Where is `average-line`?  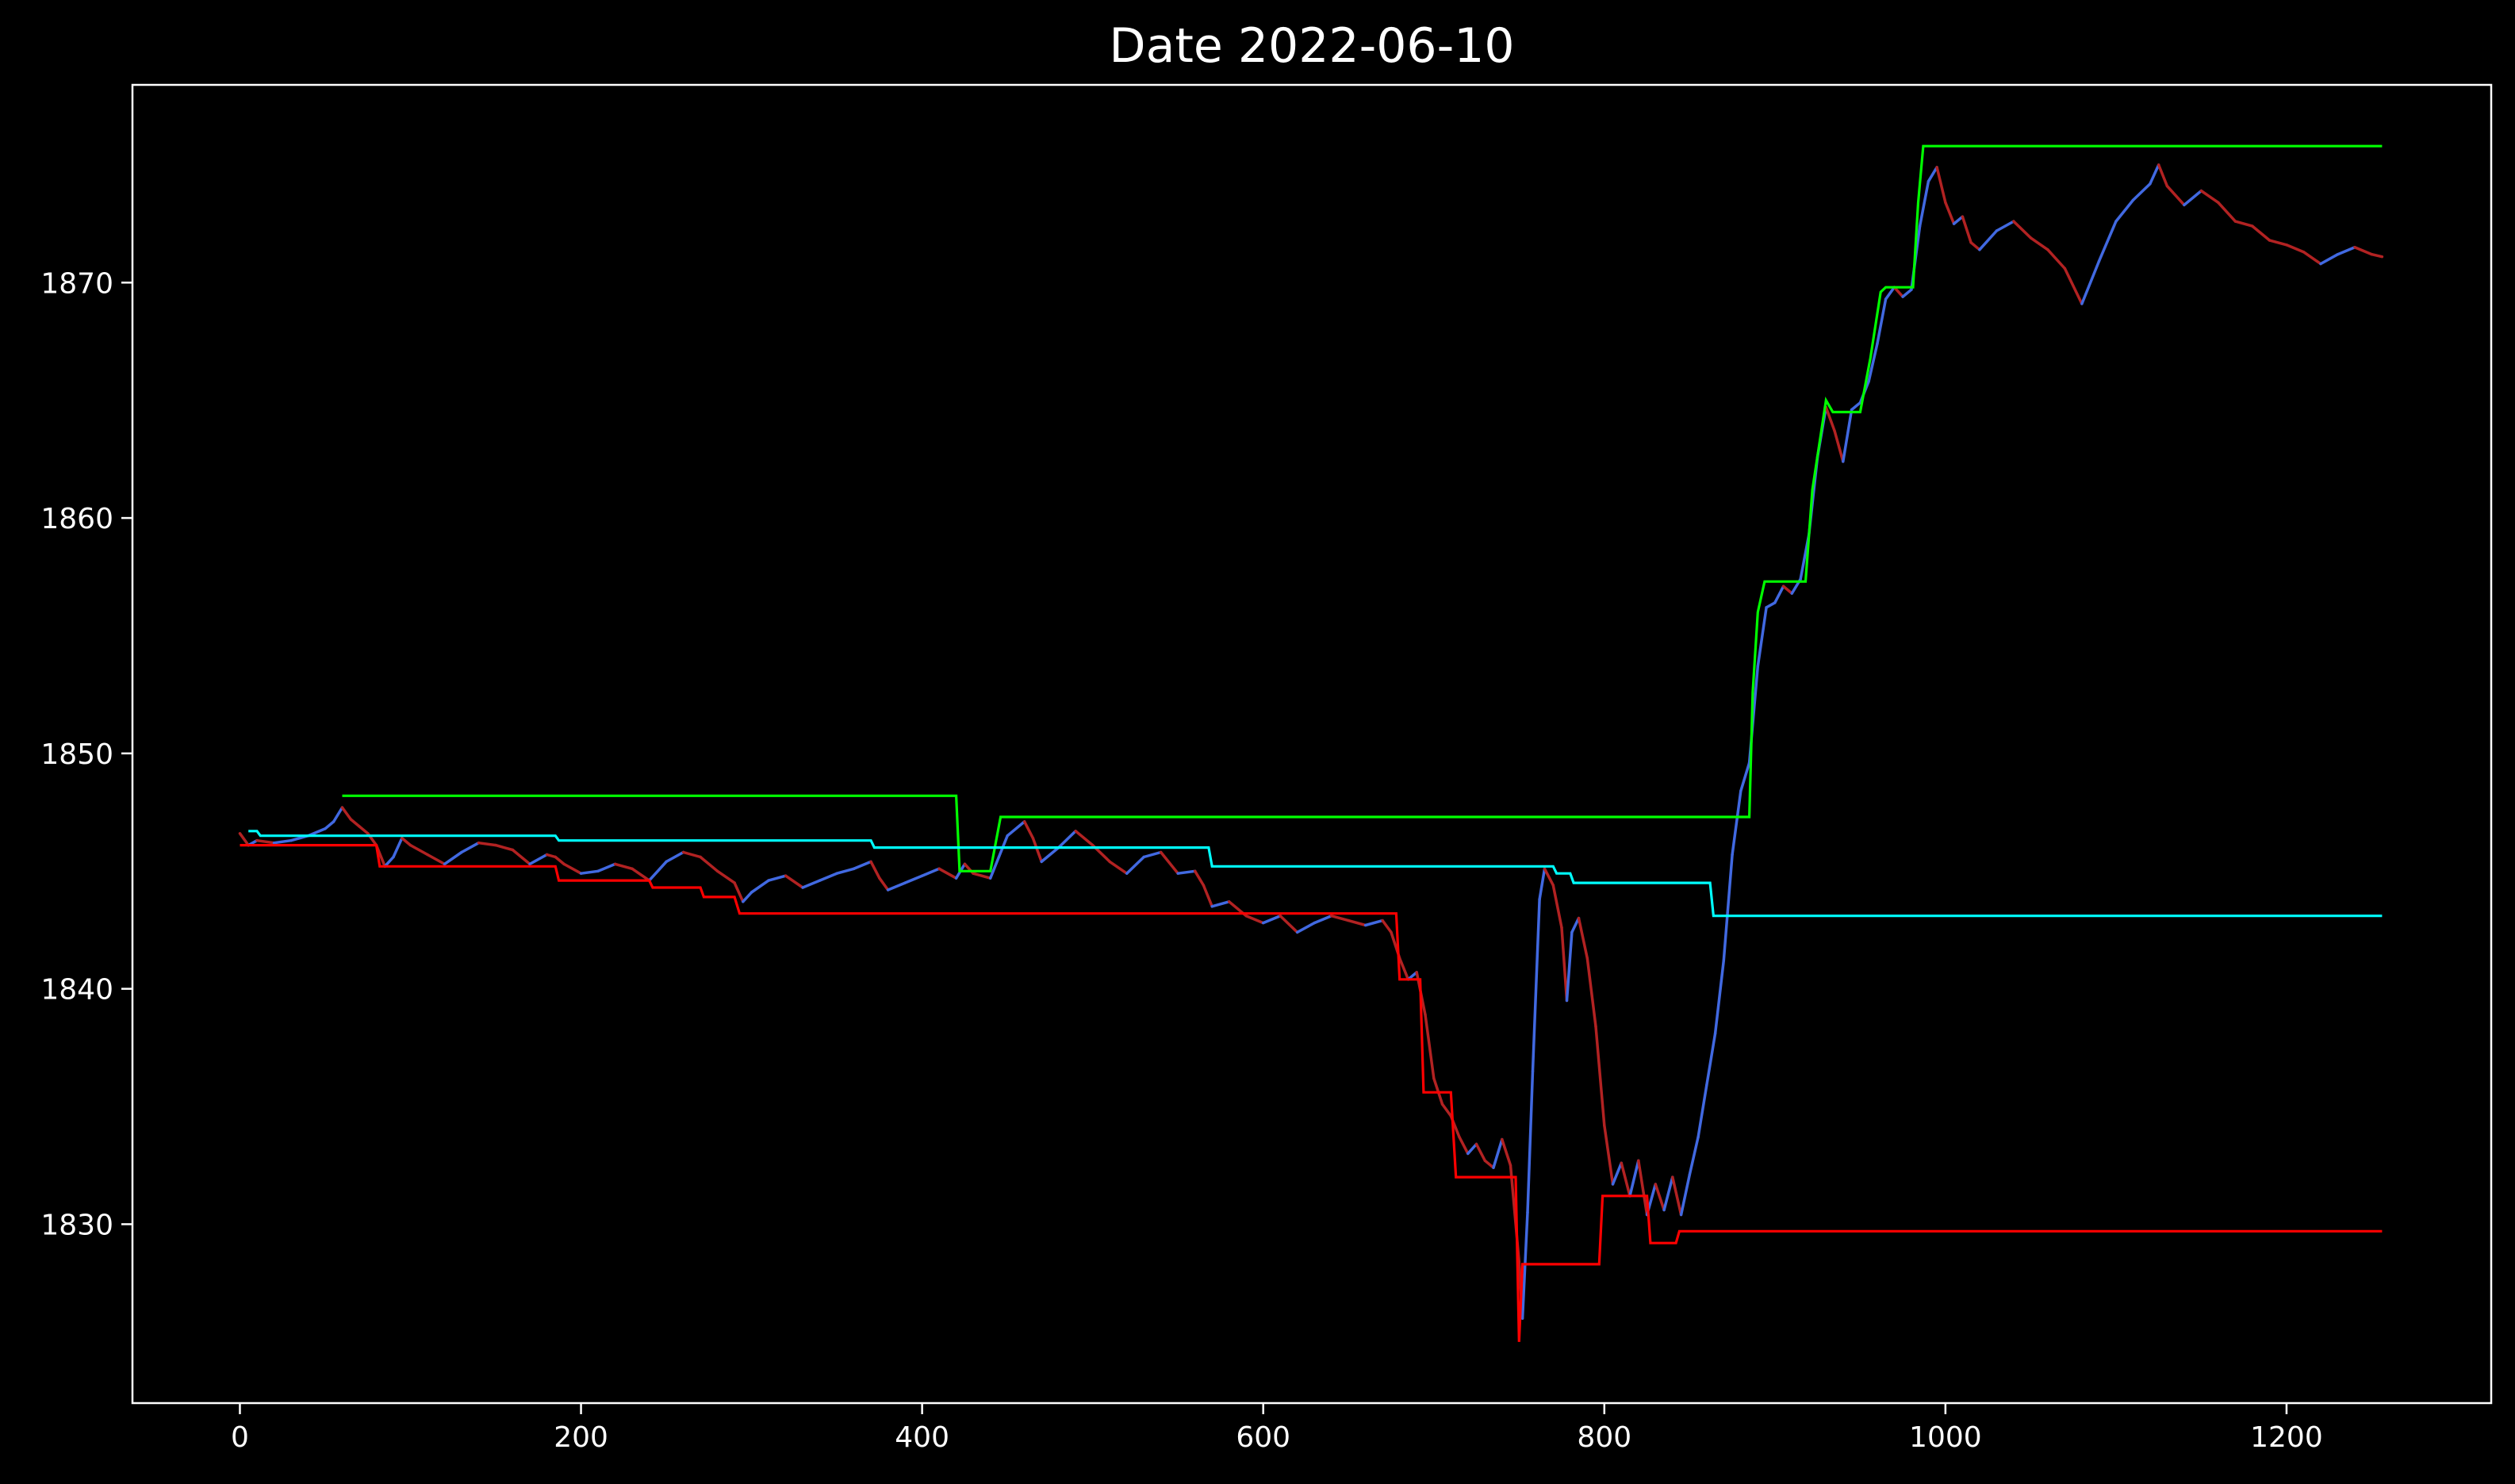 average-line is located at coordinates (1315, 874).